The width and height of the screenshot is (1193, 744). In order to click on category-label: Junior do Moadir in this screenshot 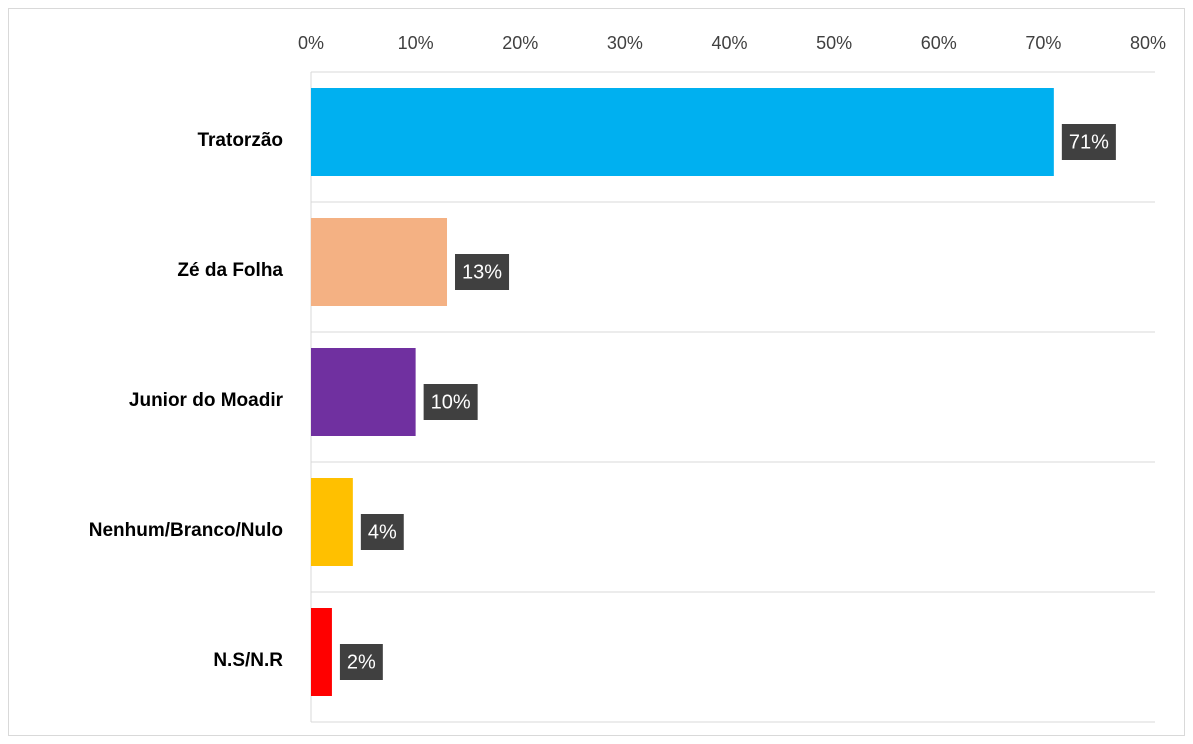, I will do `click(206, 400)`.